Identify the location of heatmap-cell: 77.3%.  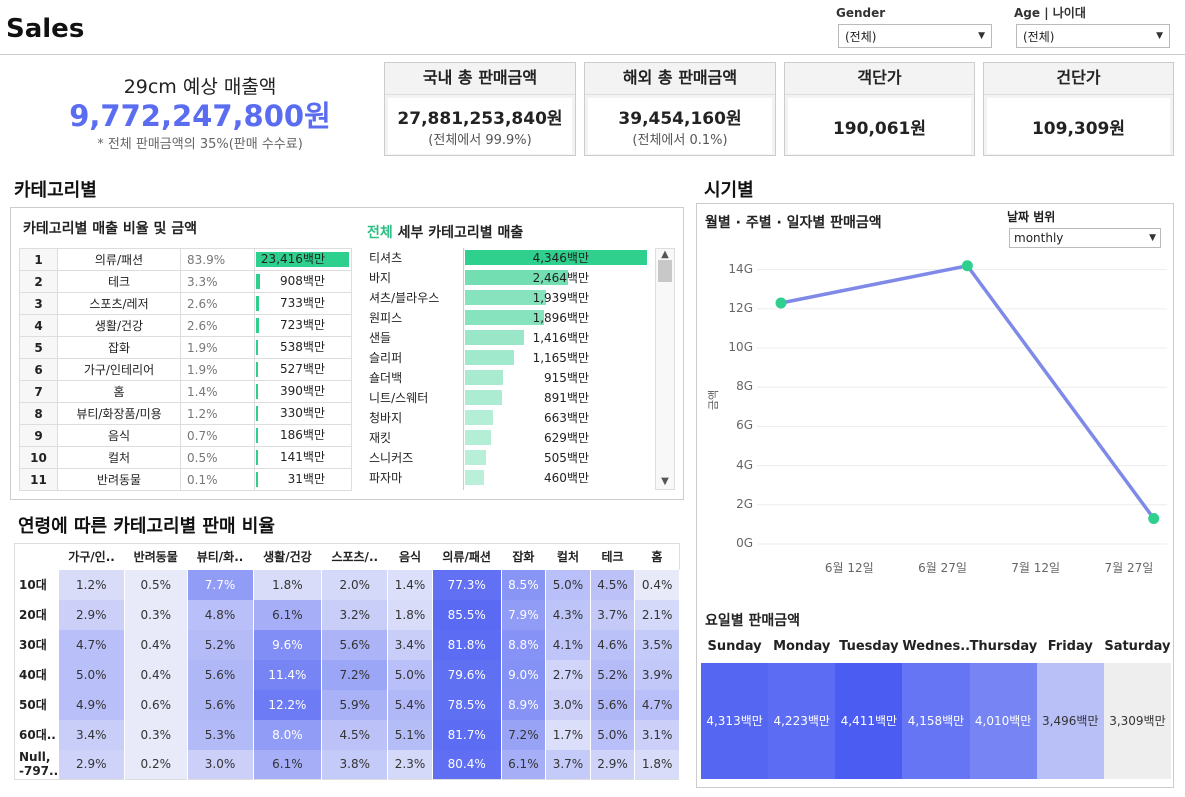
(467, 584).